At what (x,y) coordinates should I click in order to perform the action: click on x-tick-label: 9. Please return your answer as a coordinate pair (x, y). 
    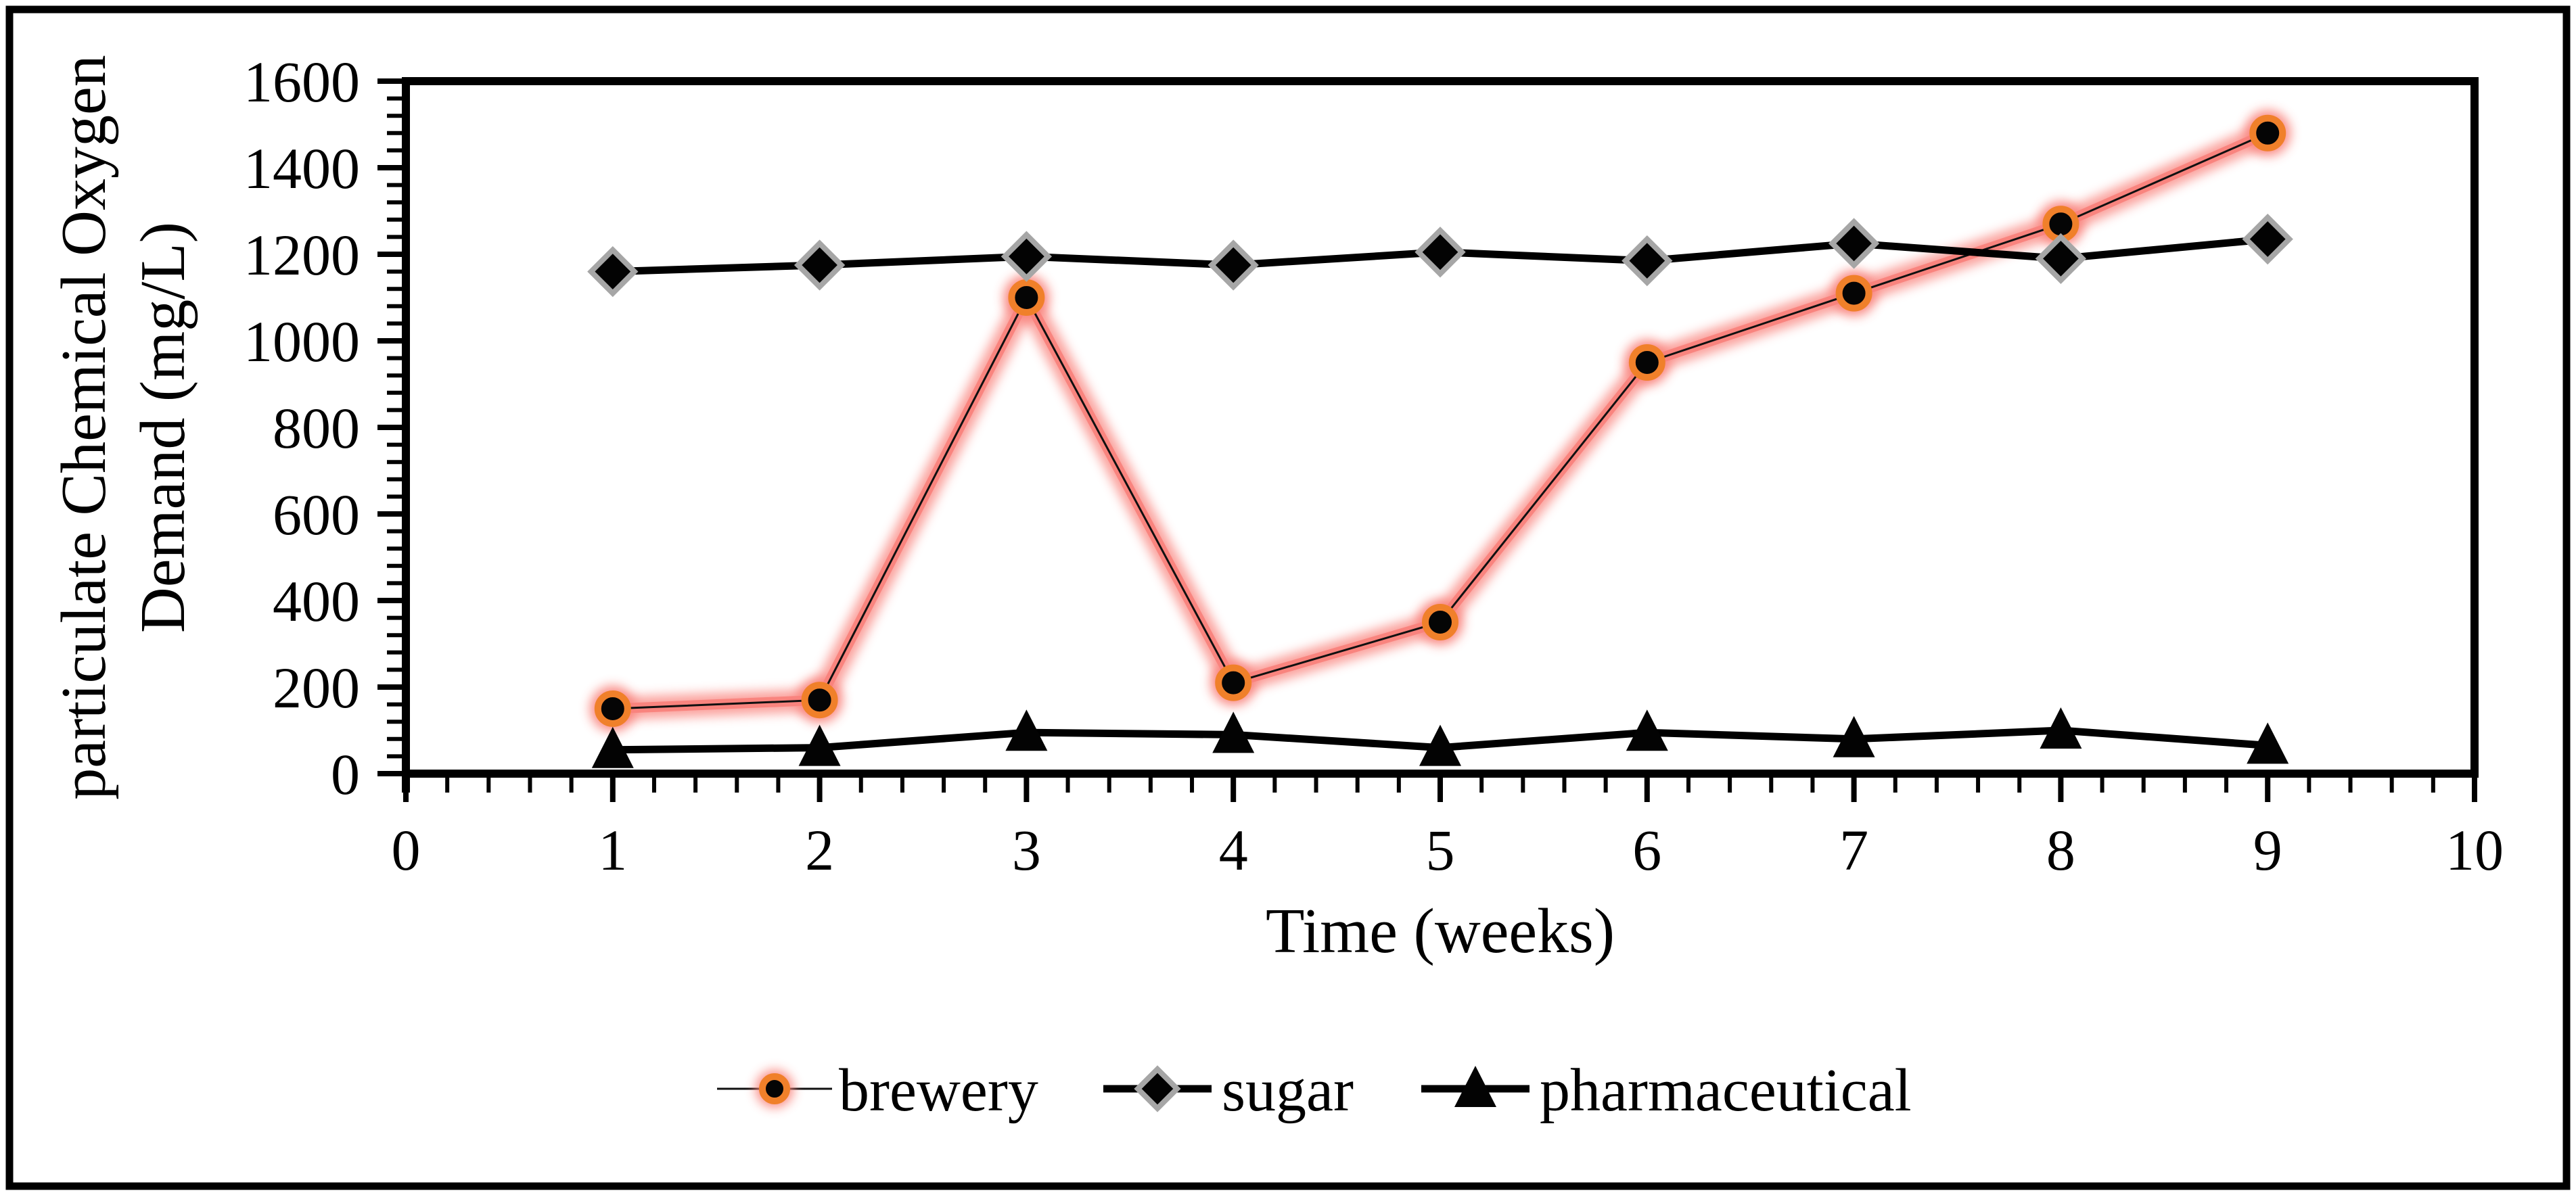
    Looking at the image, I should click on (2267, 850).